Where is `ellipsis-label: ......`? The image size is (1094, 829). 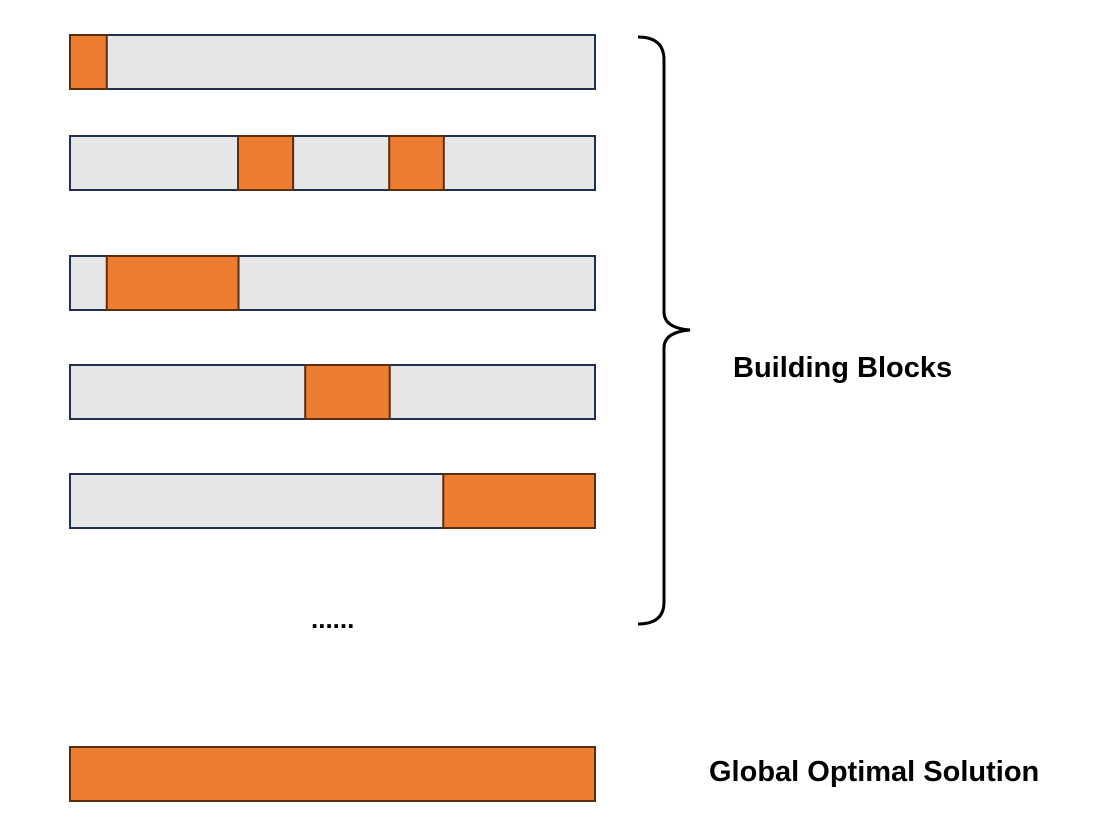
ellipsis-label: ...... is located at coordinates (332, 619).